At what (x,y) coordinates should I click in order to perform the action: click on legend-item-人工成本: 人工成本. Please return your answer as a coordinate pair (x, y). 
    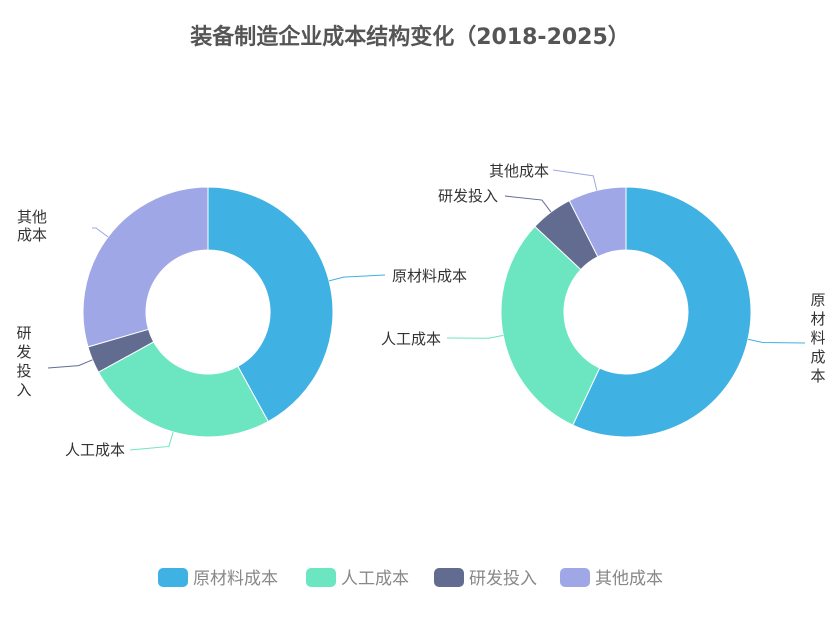
    Looking at the image, I should click on (357, 578).